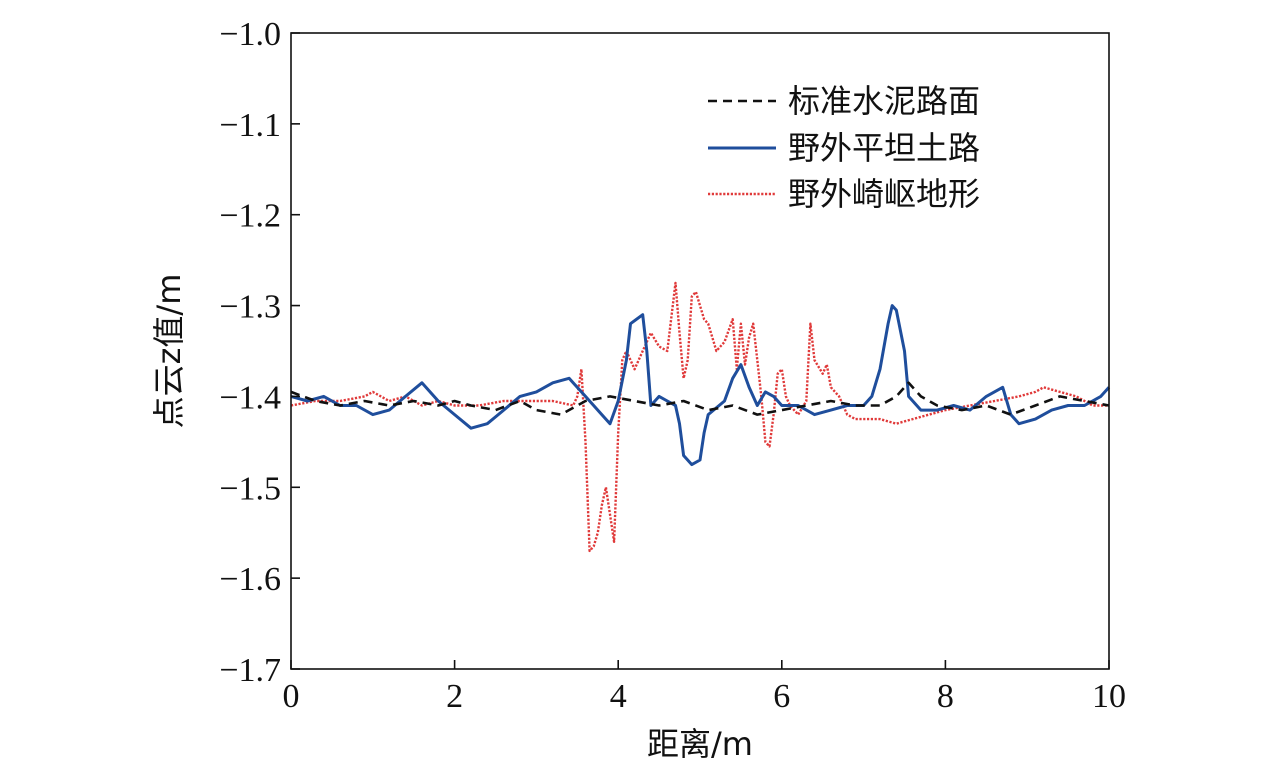  What do you see at coordinates (169, 351) in the screenshot?
I see `y-axis-title: 点云z值/m` at bounding box center [169, 351].